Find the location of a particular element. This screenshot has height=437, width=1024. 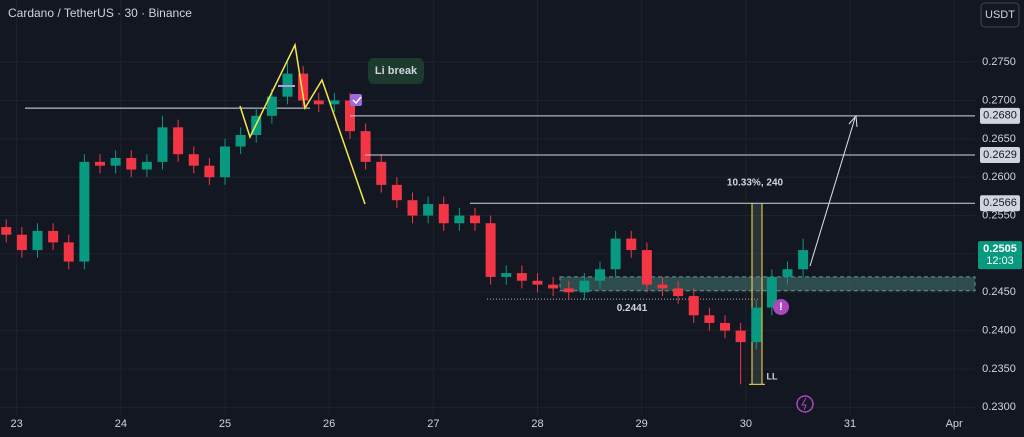

callout-box is located at coordinates (396, 71).